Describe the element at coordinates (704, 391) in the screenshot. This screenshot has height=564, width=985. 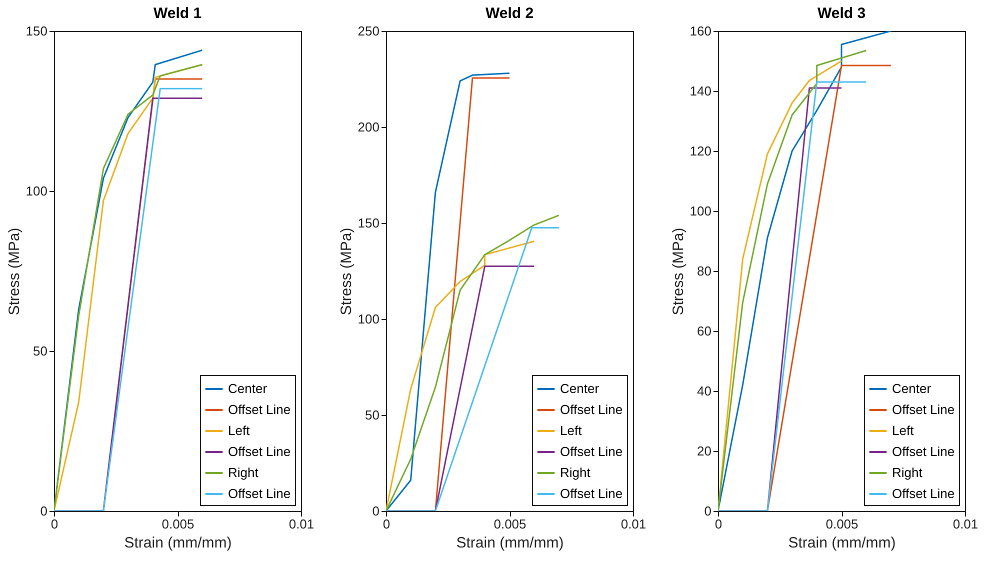
I see `y-tick-label: 40` at that location.